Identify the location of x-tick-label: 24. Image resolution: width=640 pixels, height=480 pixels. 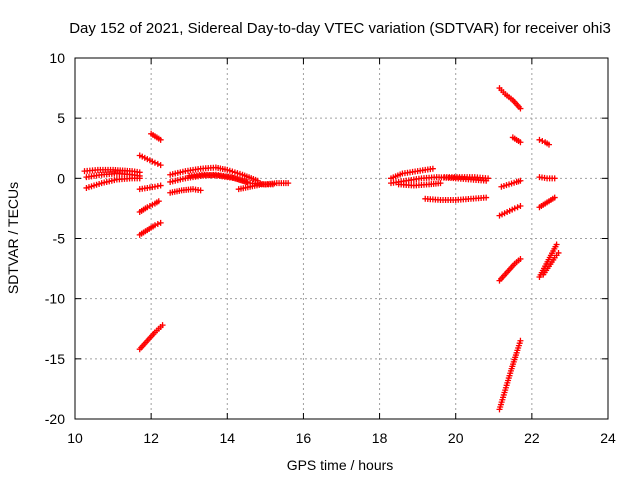
(608, 438).